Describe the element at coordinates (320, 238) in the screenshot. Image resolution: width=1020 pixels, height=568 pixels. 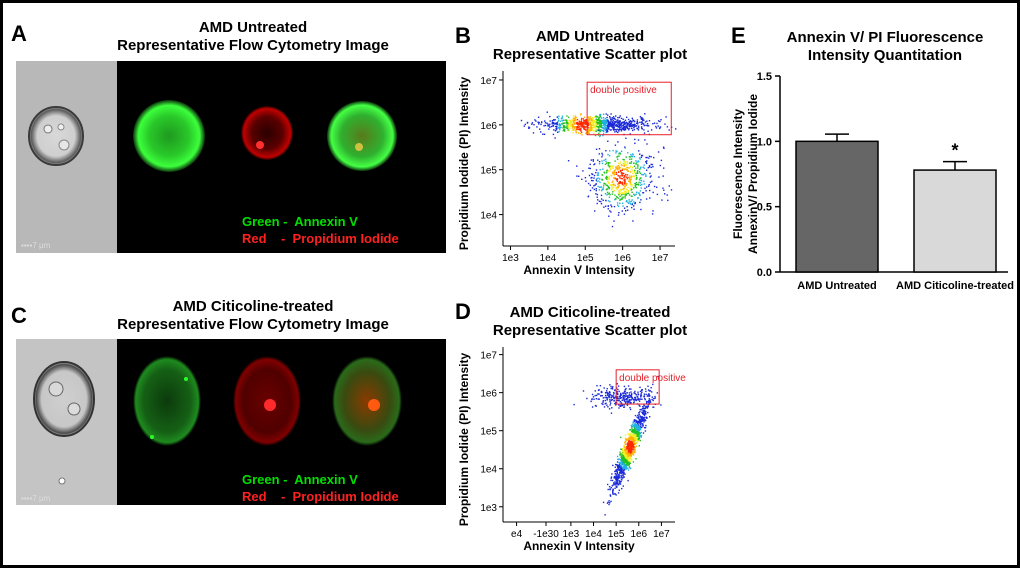
I see `panel-a-legend-red: Red - Propidium Iodide` at that location.